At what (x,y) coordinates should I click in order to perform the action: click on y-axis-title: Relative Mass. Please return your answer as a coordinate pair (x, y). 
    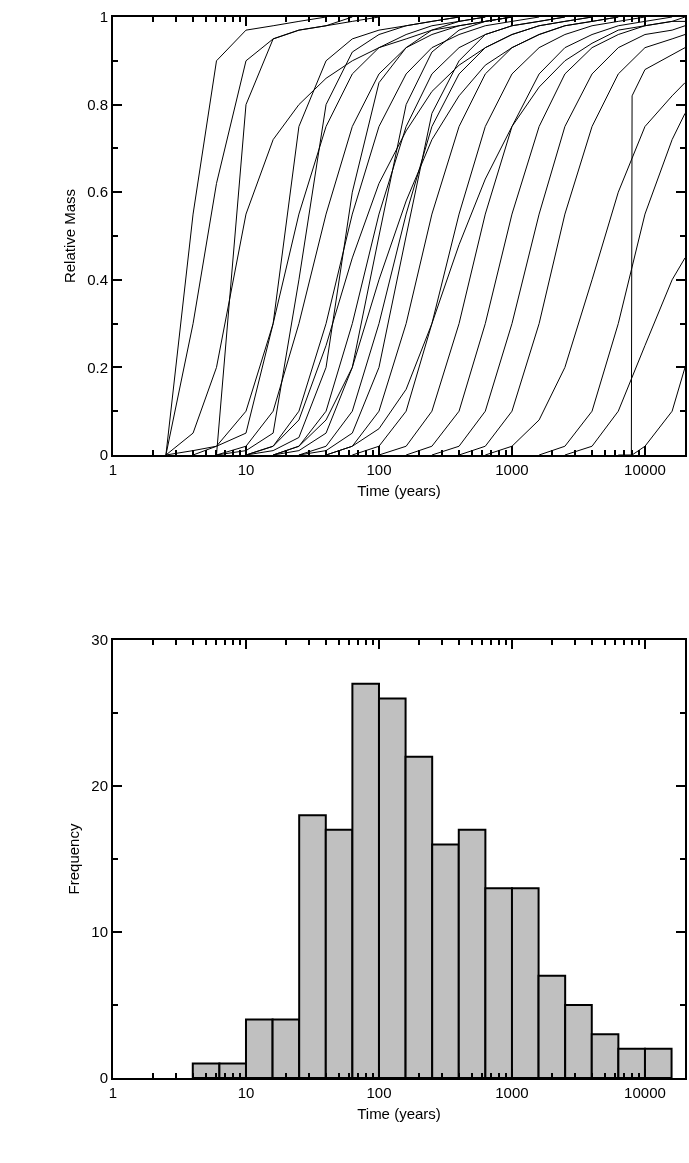
    Looking at the image, I should click on (69, 236).